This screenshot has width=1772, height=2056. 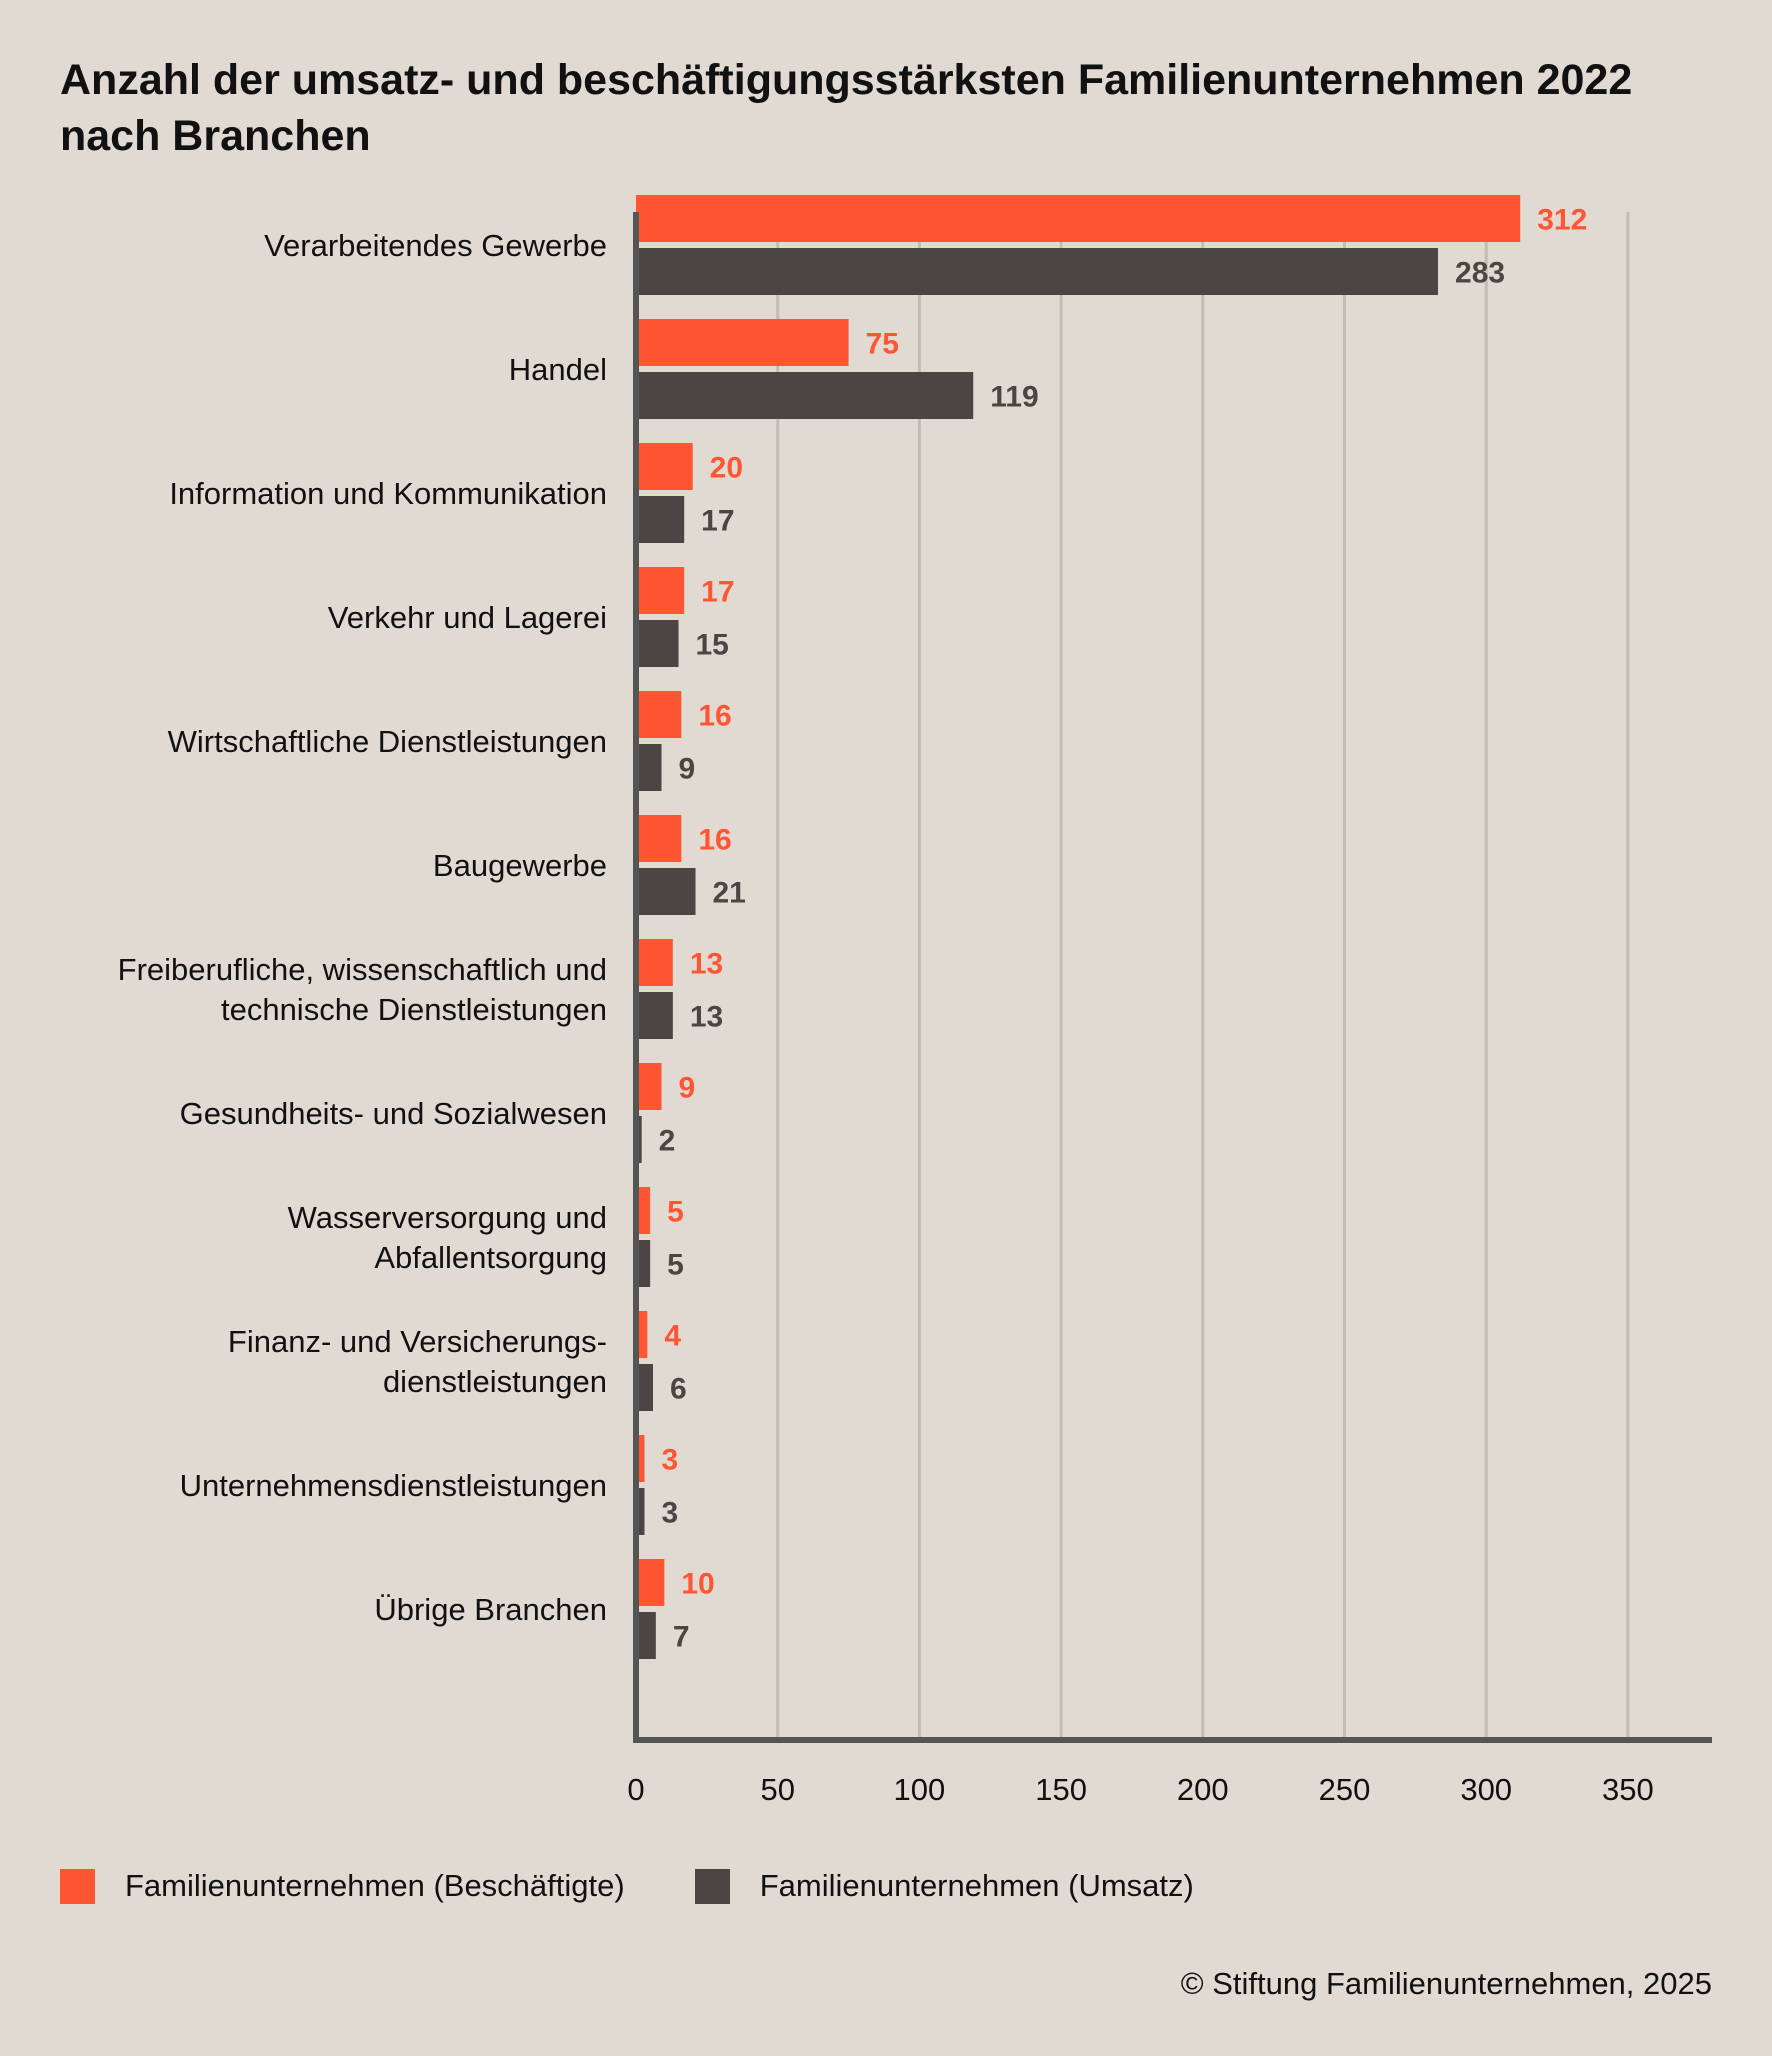 What do you see at coordinates (681, 1637) in the screenshot?
I see `value-label-umsatz-11: 7` at bounding box center [681, 1637].